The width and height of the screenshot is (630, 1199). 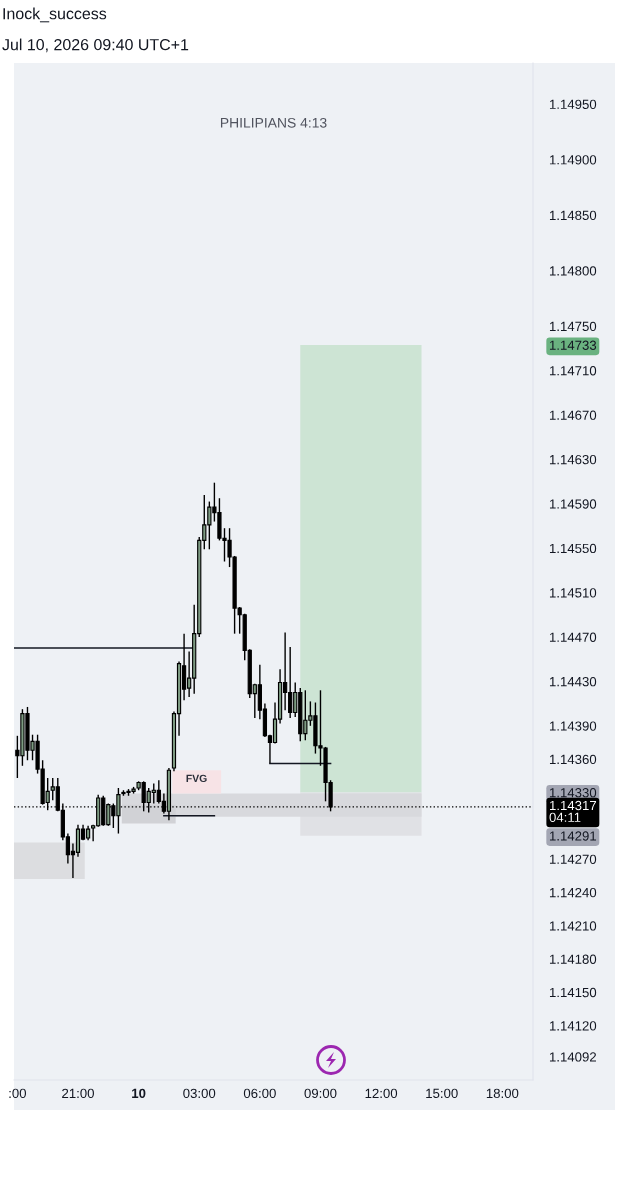 What do you see at coordinates (55, 15) in the screenshot?
I see `text: Inock_success` at bounding box center [55, 15].